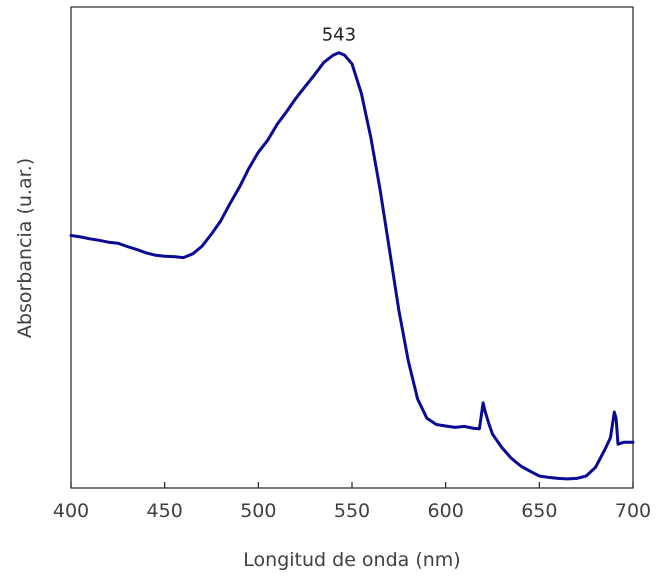 The width and height of the screenshot is (656, 582). I want to click on x-tick-label-500: 500, so click(258, 511).